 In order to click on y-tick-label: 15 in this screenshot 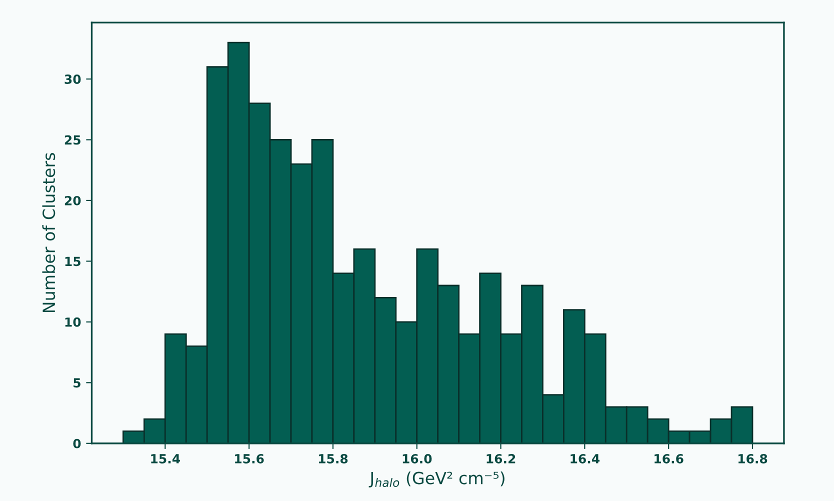, I will do `click(72, 261)`.